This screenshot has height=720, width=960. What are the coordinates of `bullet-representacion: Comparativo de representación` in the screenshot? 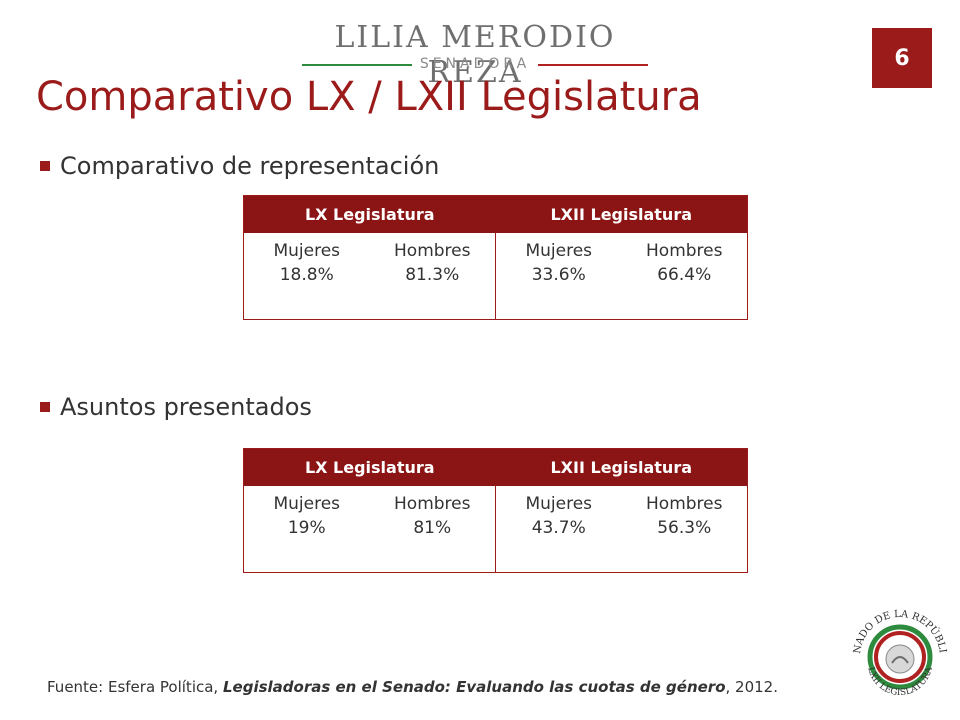 It's located at (239, 166).